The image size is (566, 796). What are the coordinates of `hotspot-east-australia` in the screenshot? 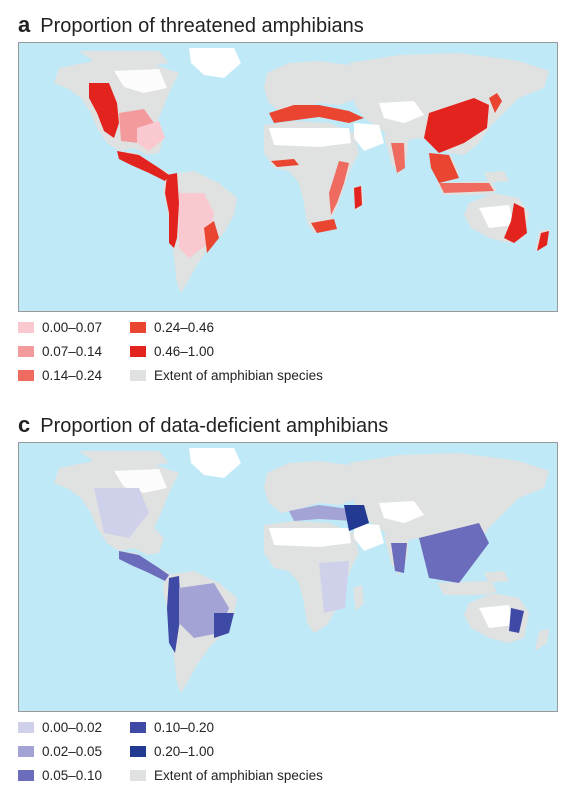 It's located at (515, 223).